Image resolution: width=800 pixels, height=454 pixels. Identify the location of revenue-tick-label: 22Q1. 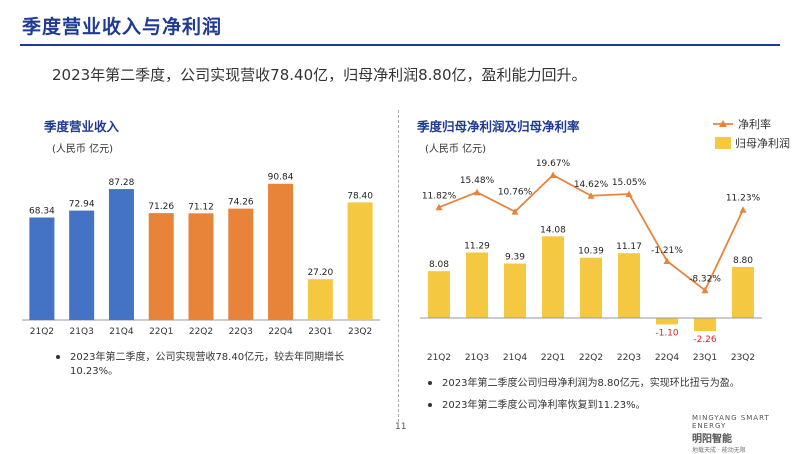
(161, 332).